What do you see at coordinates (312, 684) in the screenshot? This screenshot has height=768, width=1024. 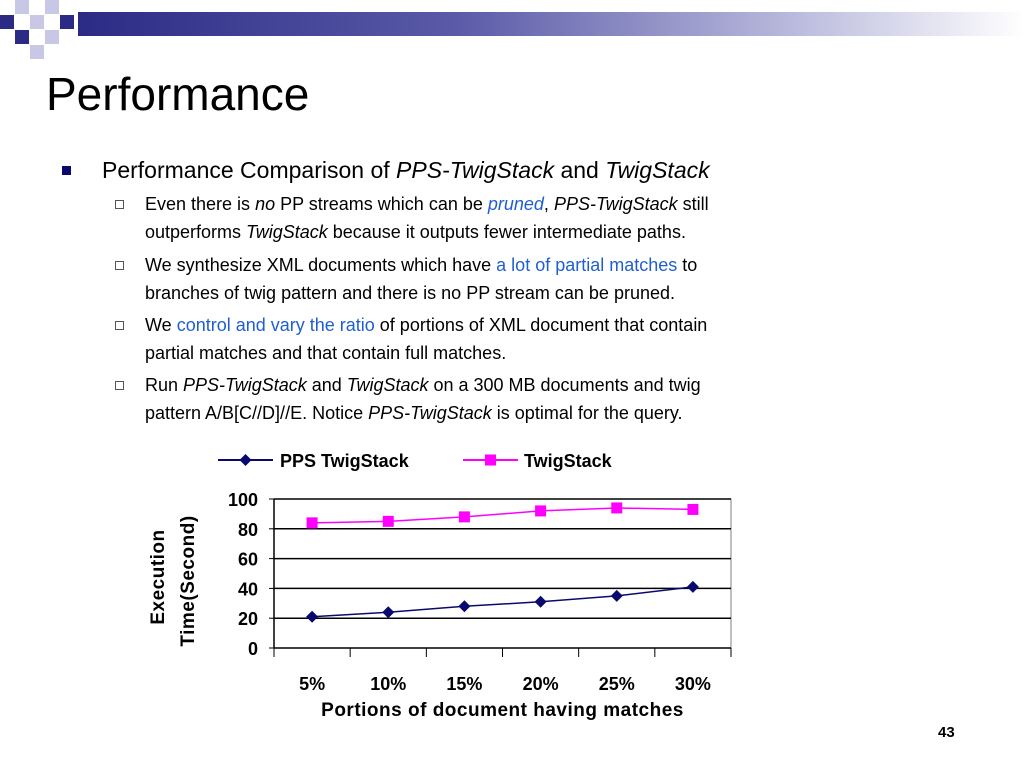 I see `x-tick-label: 5%` at bounding box center [312, 684].